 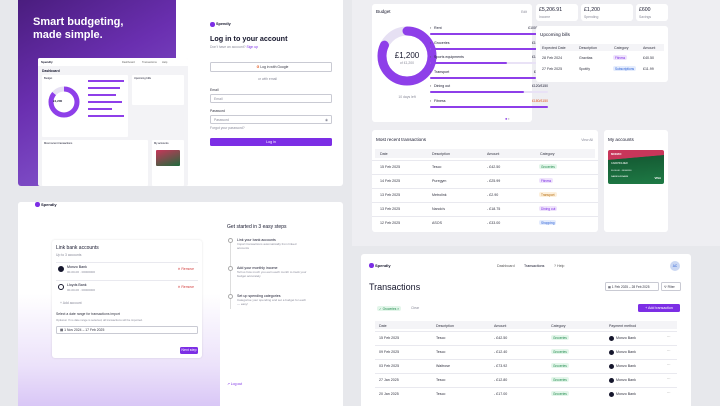 I want to click on help-icon: ?, so click(x=555, y=266).